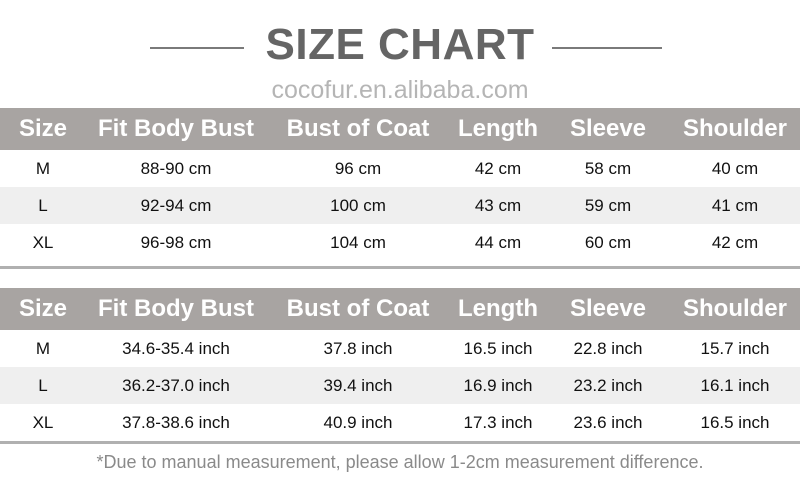 This screenshot has height=480, width=800. What do you see at coordinates (735, 348) in the screenshot?
I see `table-cell: 15.7 inch` at bounding box center [735, 348].